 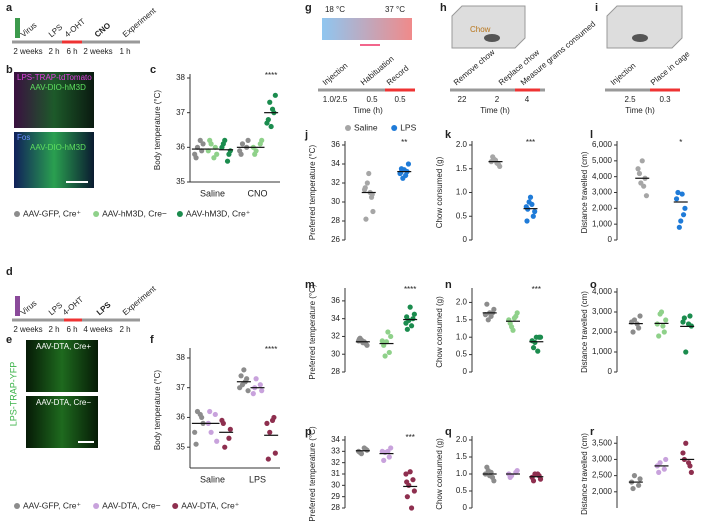 I want to click on legend-label: AAV-hM3D, Cre−, so click(x=134, y=213).